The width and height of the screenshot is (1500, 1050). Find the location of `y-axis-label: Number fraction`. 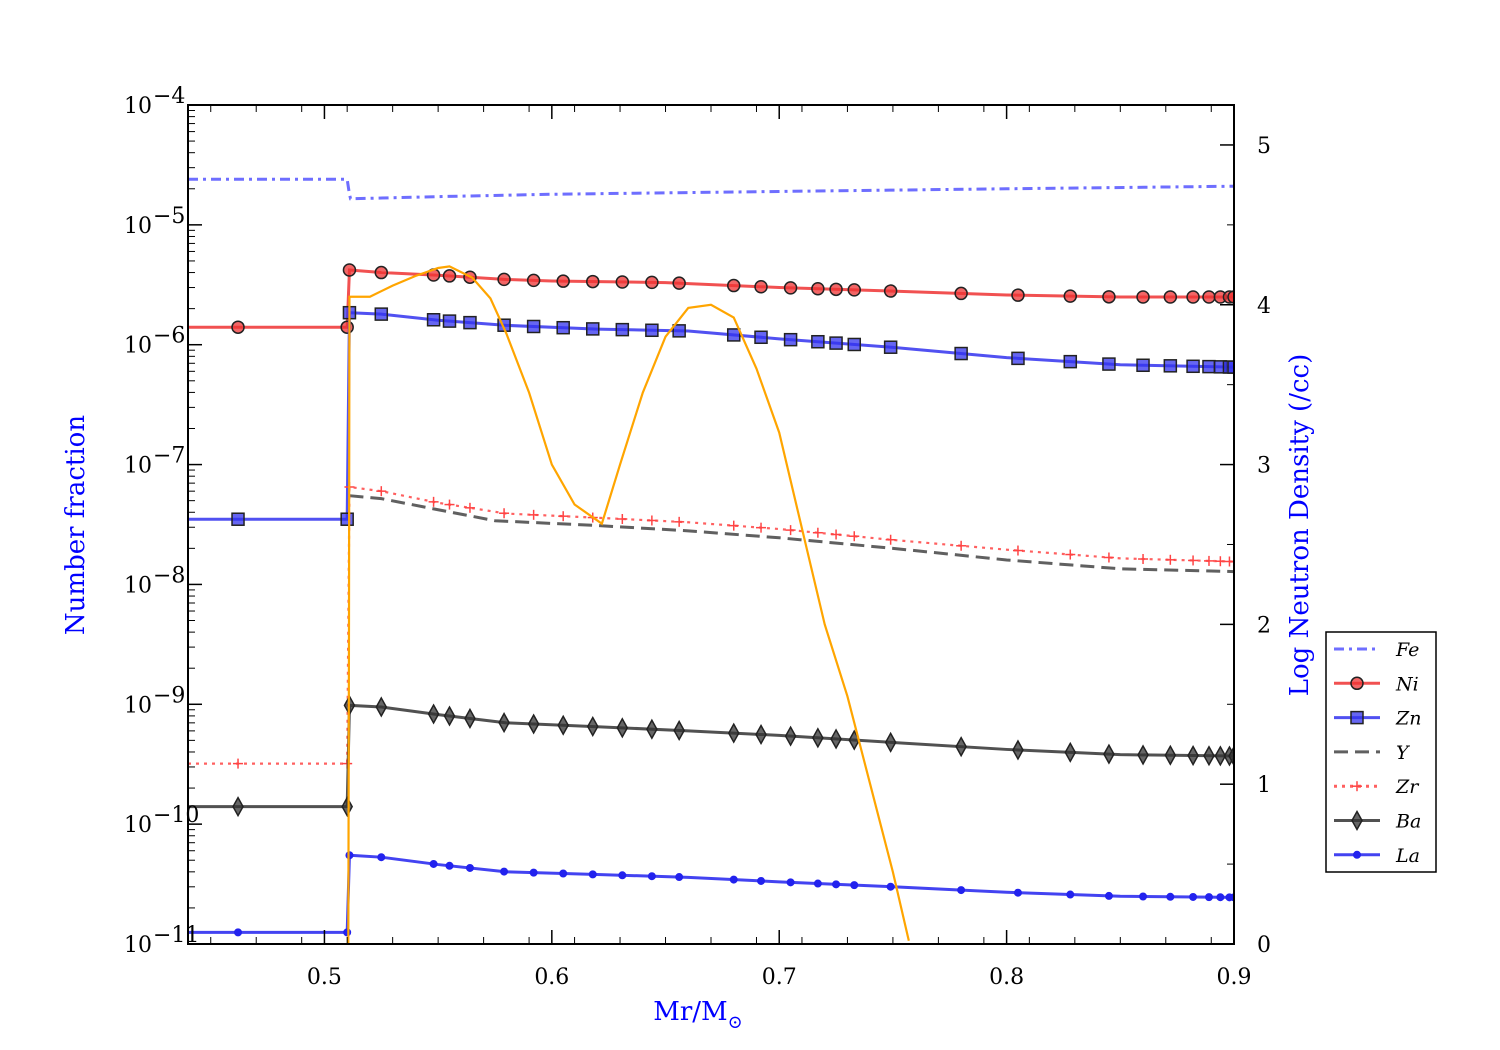

y-axis-label: Number fraction is located at coordinates (76, 525).